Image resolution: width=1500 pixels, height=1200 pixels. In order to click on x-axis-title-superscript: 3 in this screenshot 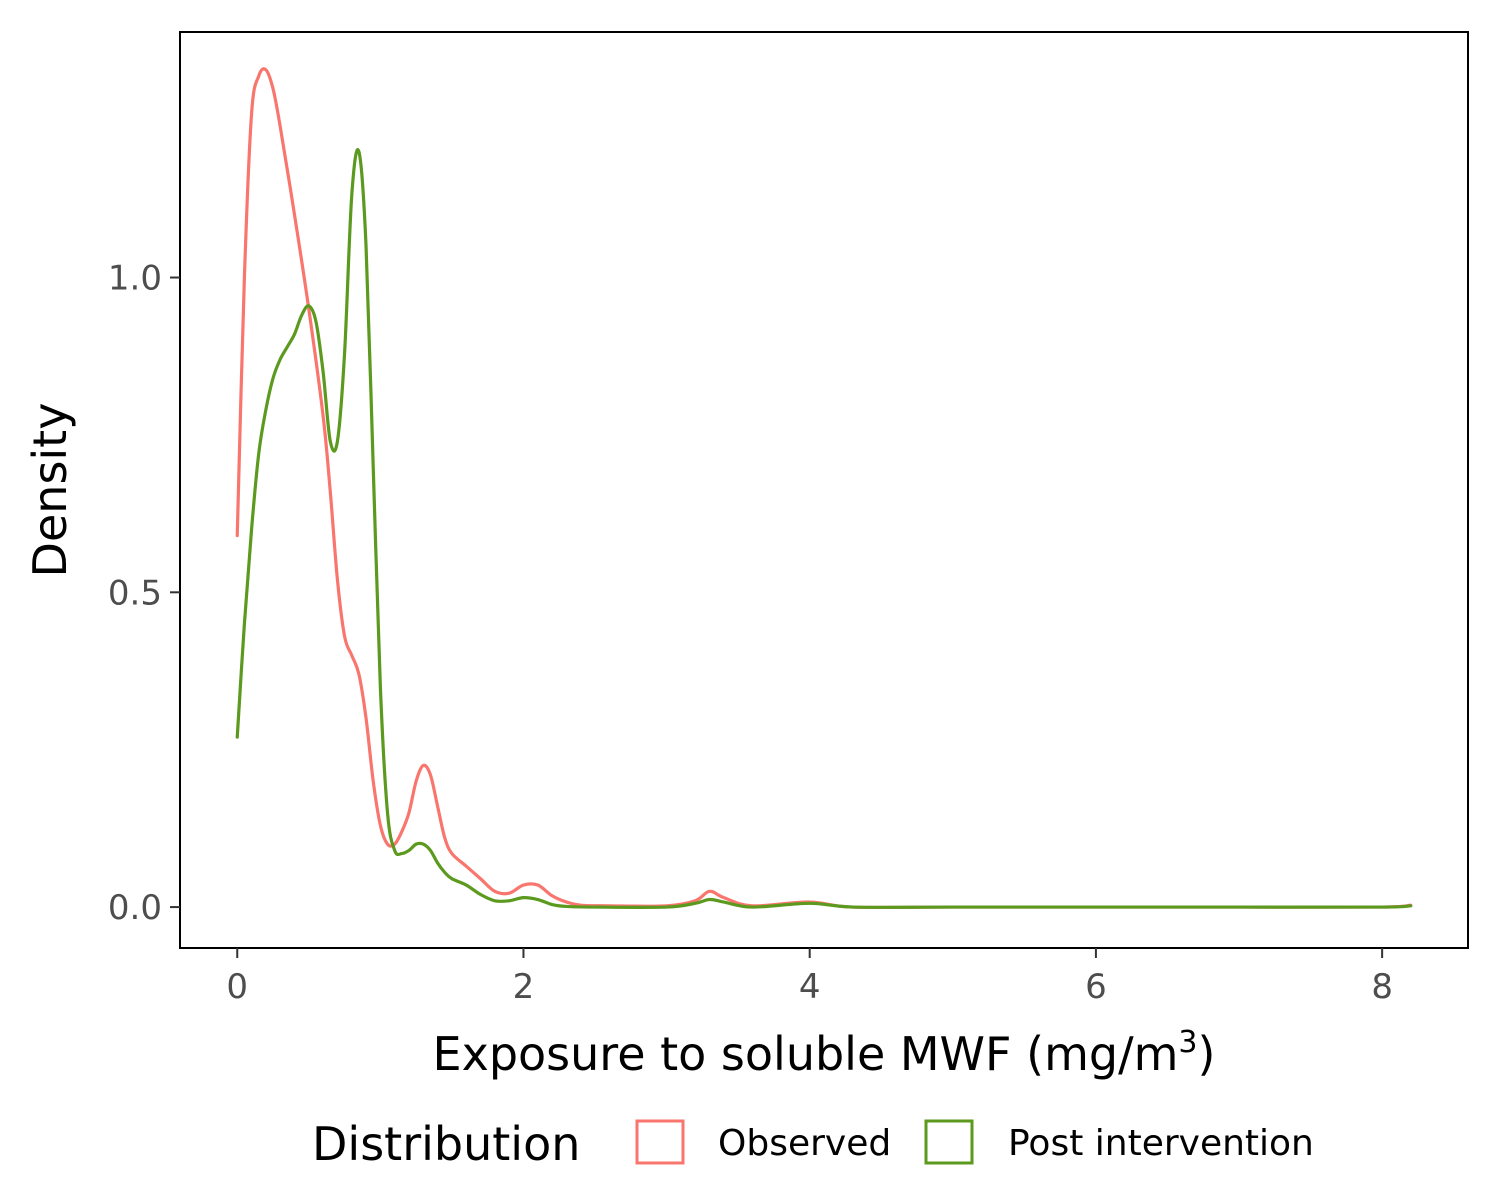, I will do `click(1187, 1042)`.